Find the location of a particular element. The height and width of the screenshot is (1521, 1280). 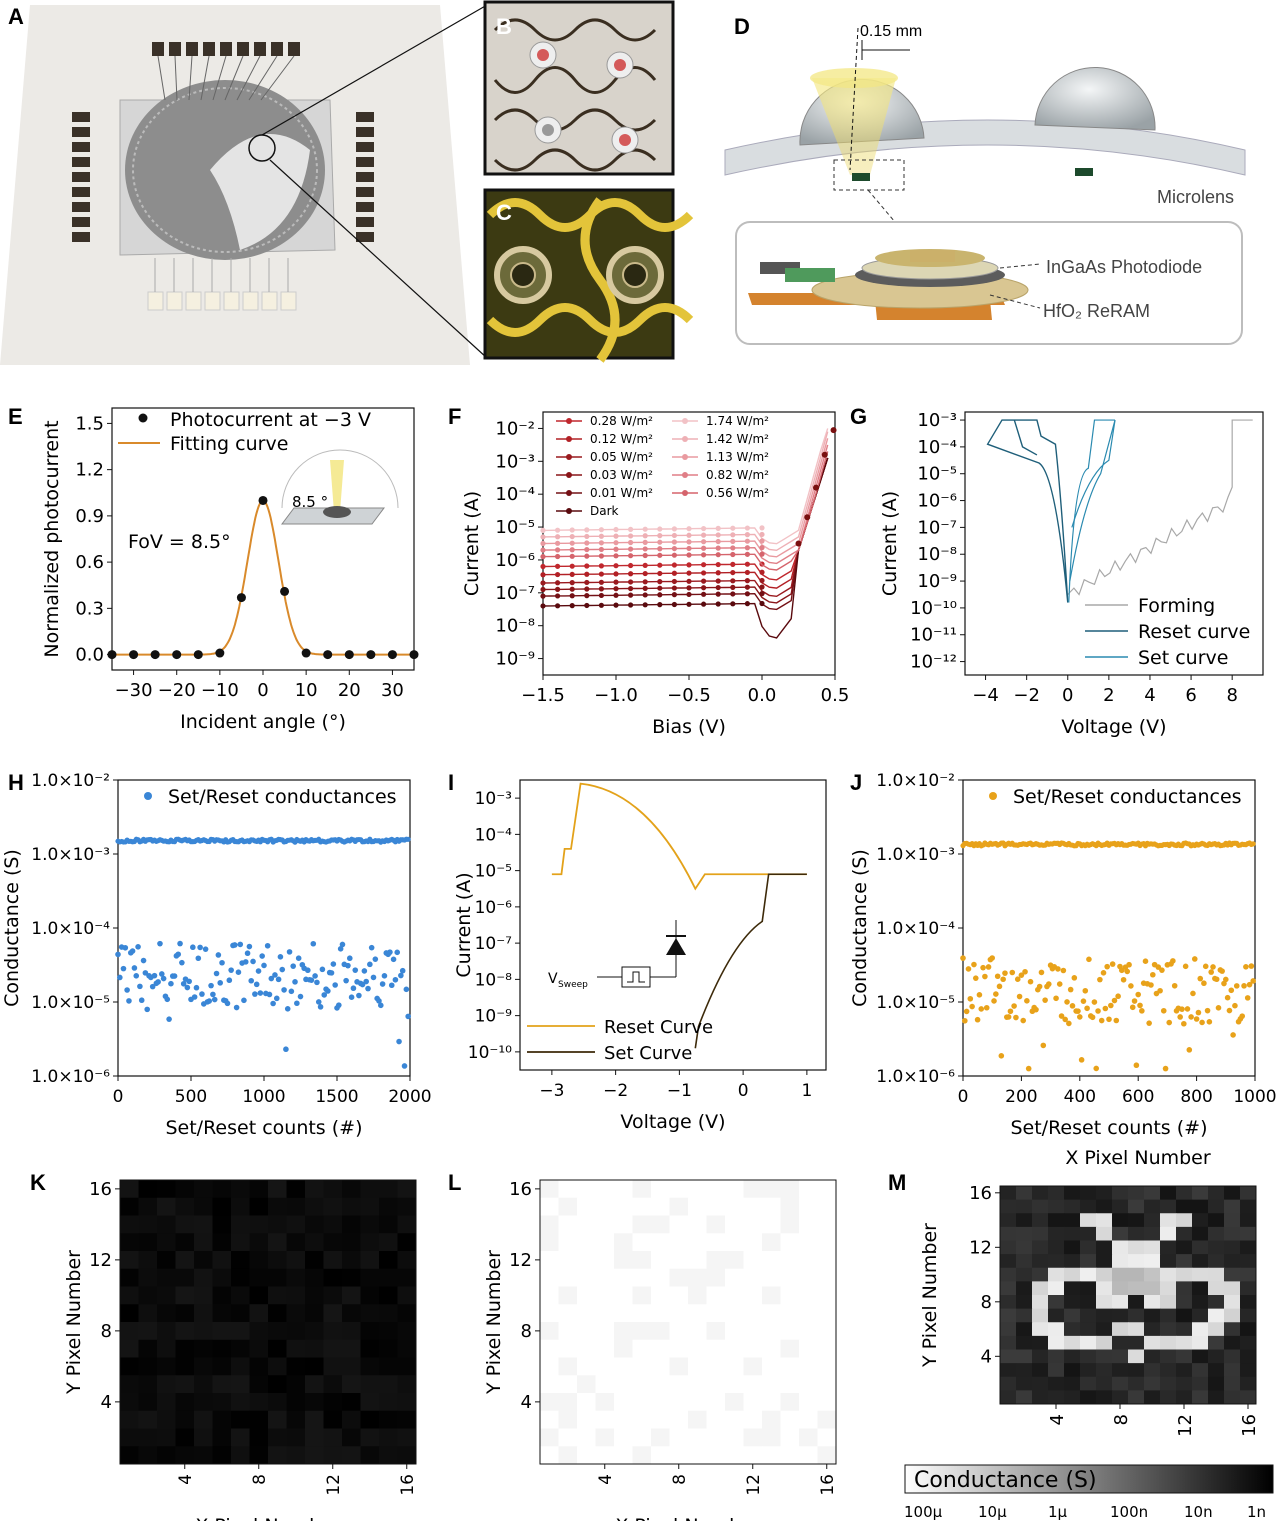

legend-label: 0.01 W/m² is located at coordinates (621, 493).